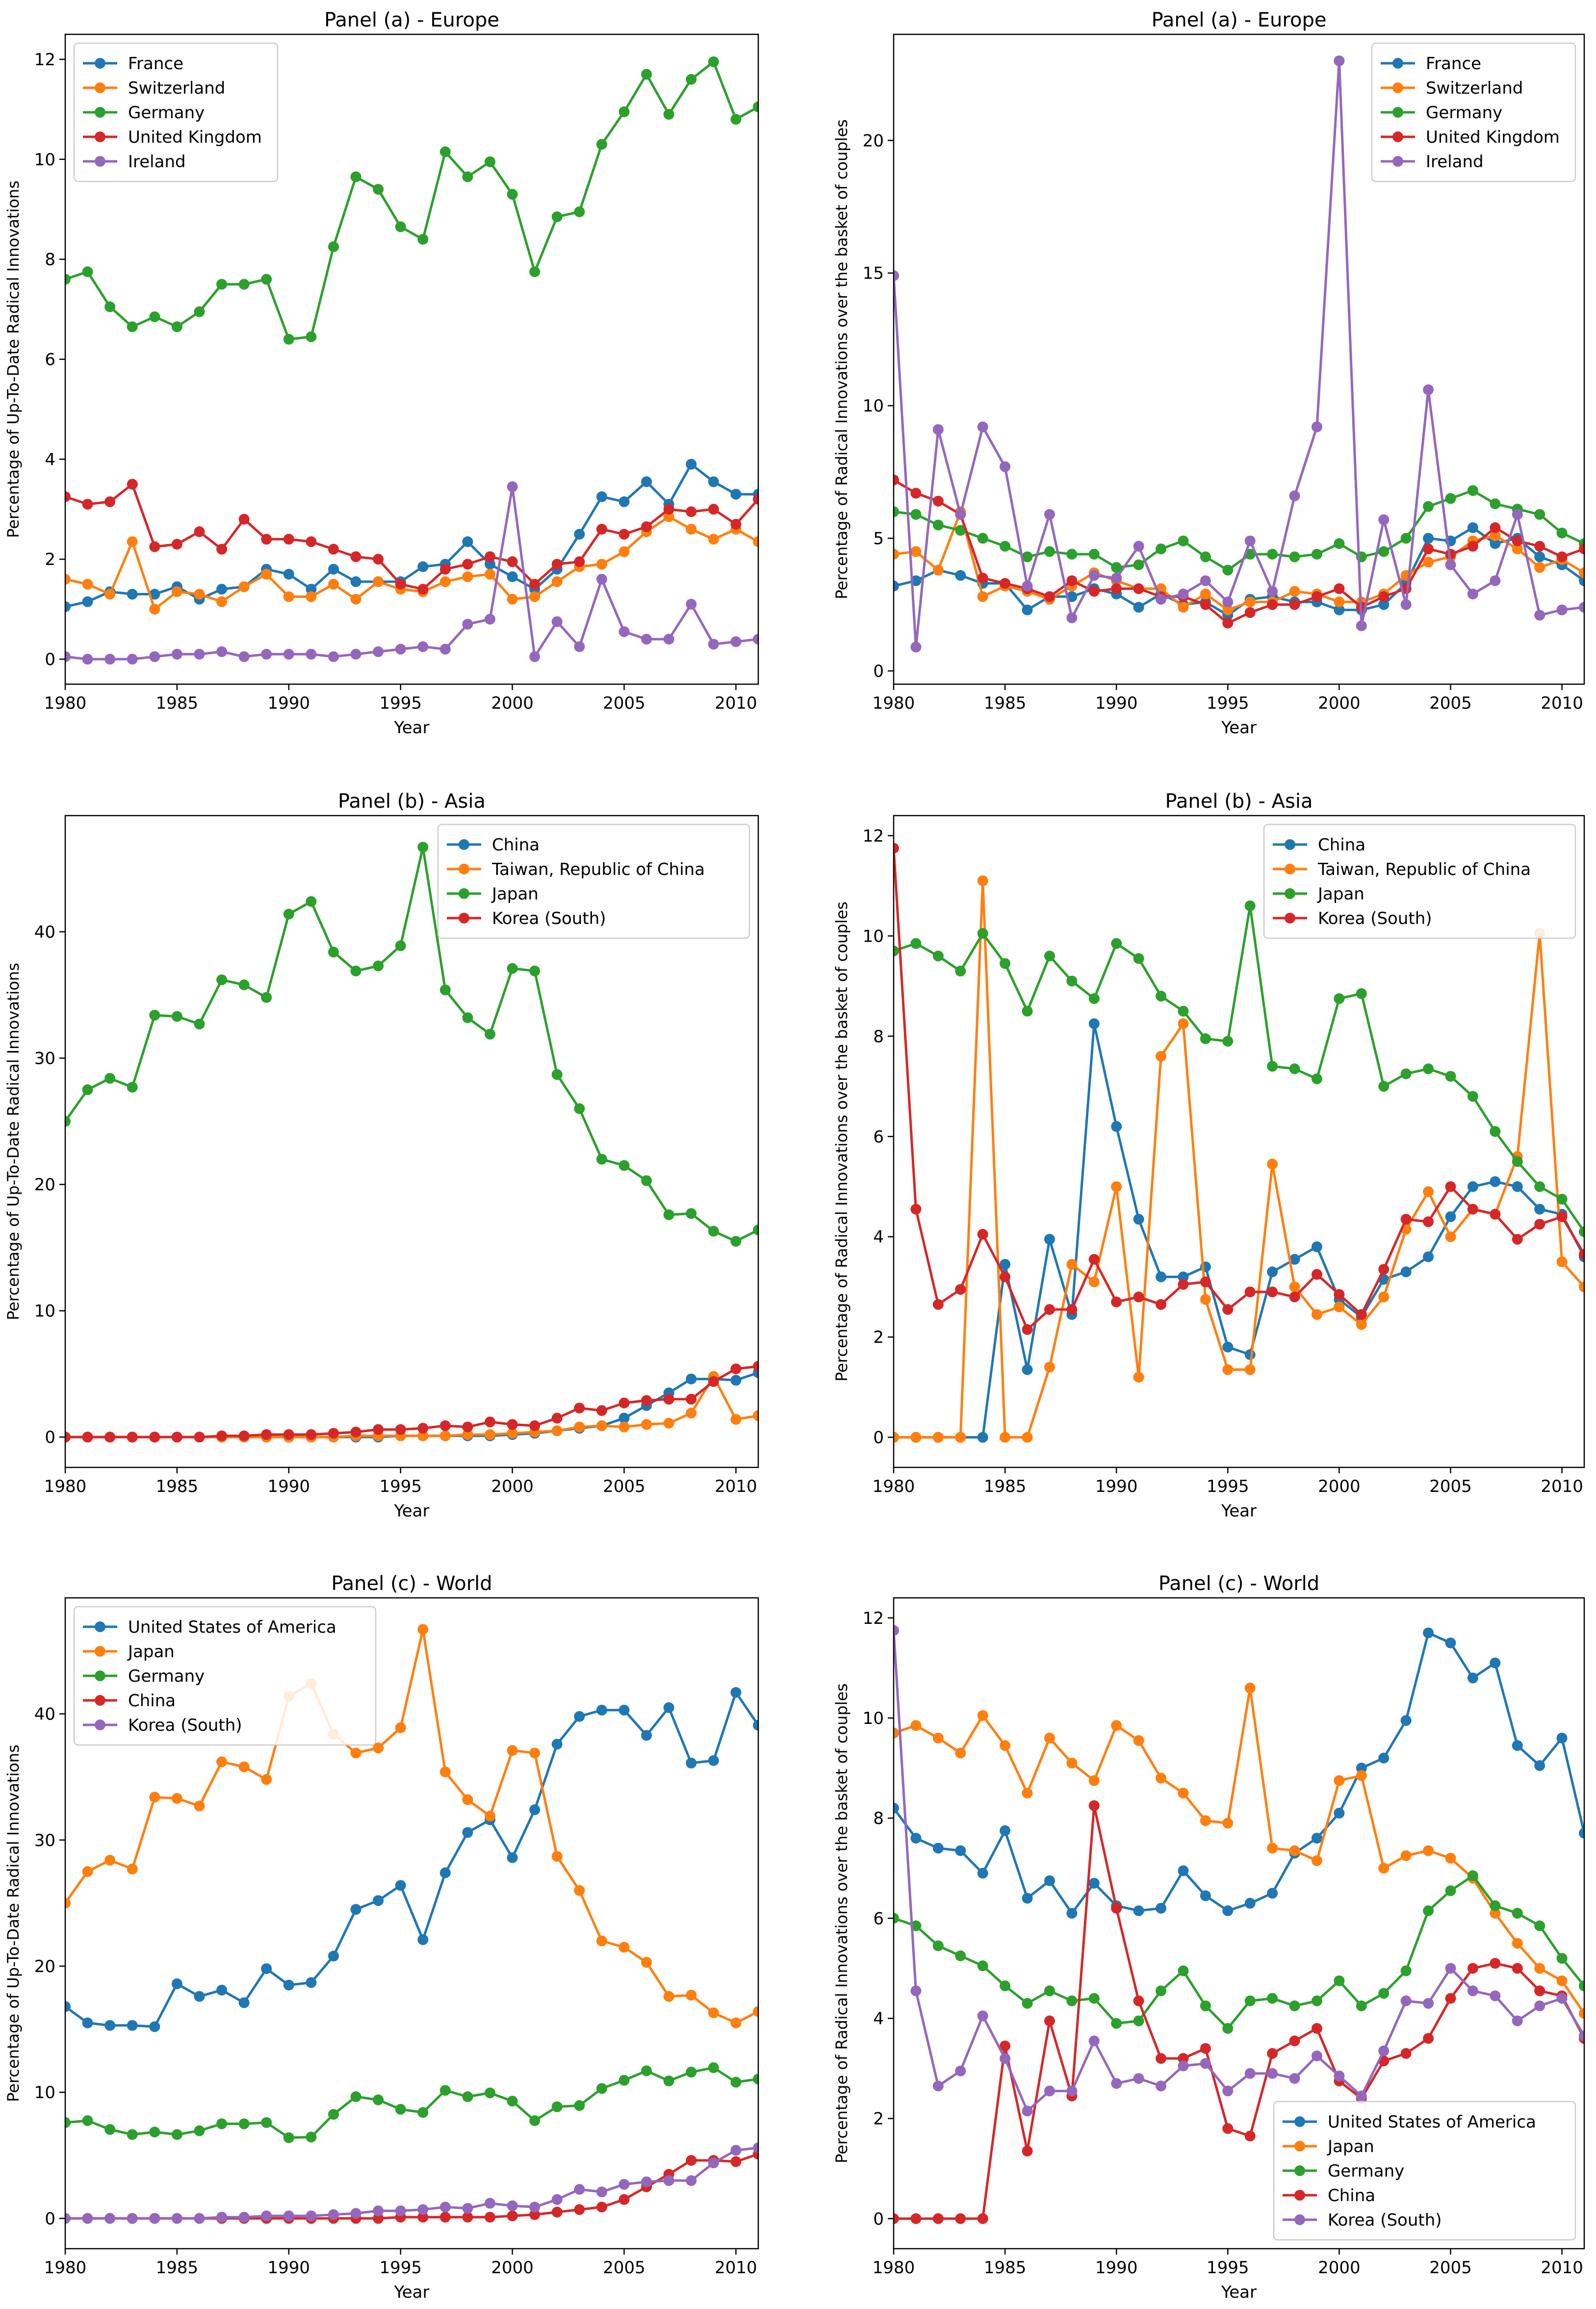 Image resolution: width=1596 pixels, height=2309 pixels. What do you see at coordinates (736, 1486) in the screenshot?
I see `x-tick-label: 2010` at bounding box center [736, 1486].